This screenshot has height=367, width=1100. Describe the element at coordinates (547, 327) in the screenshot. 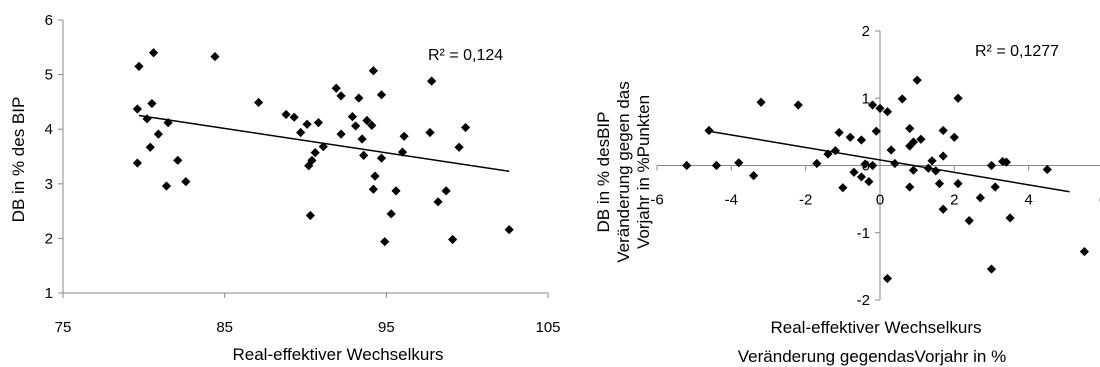

I see `x-tick-label: 105` at that location.